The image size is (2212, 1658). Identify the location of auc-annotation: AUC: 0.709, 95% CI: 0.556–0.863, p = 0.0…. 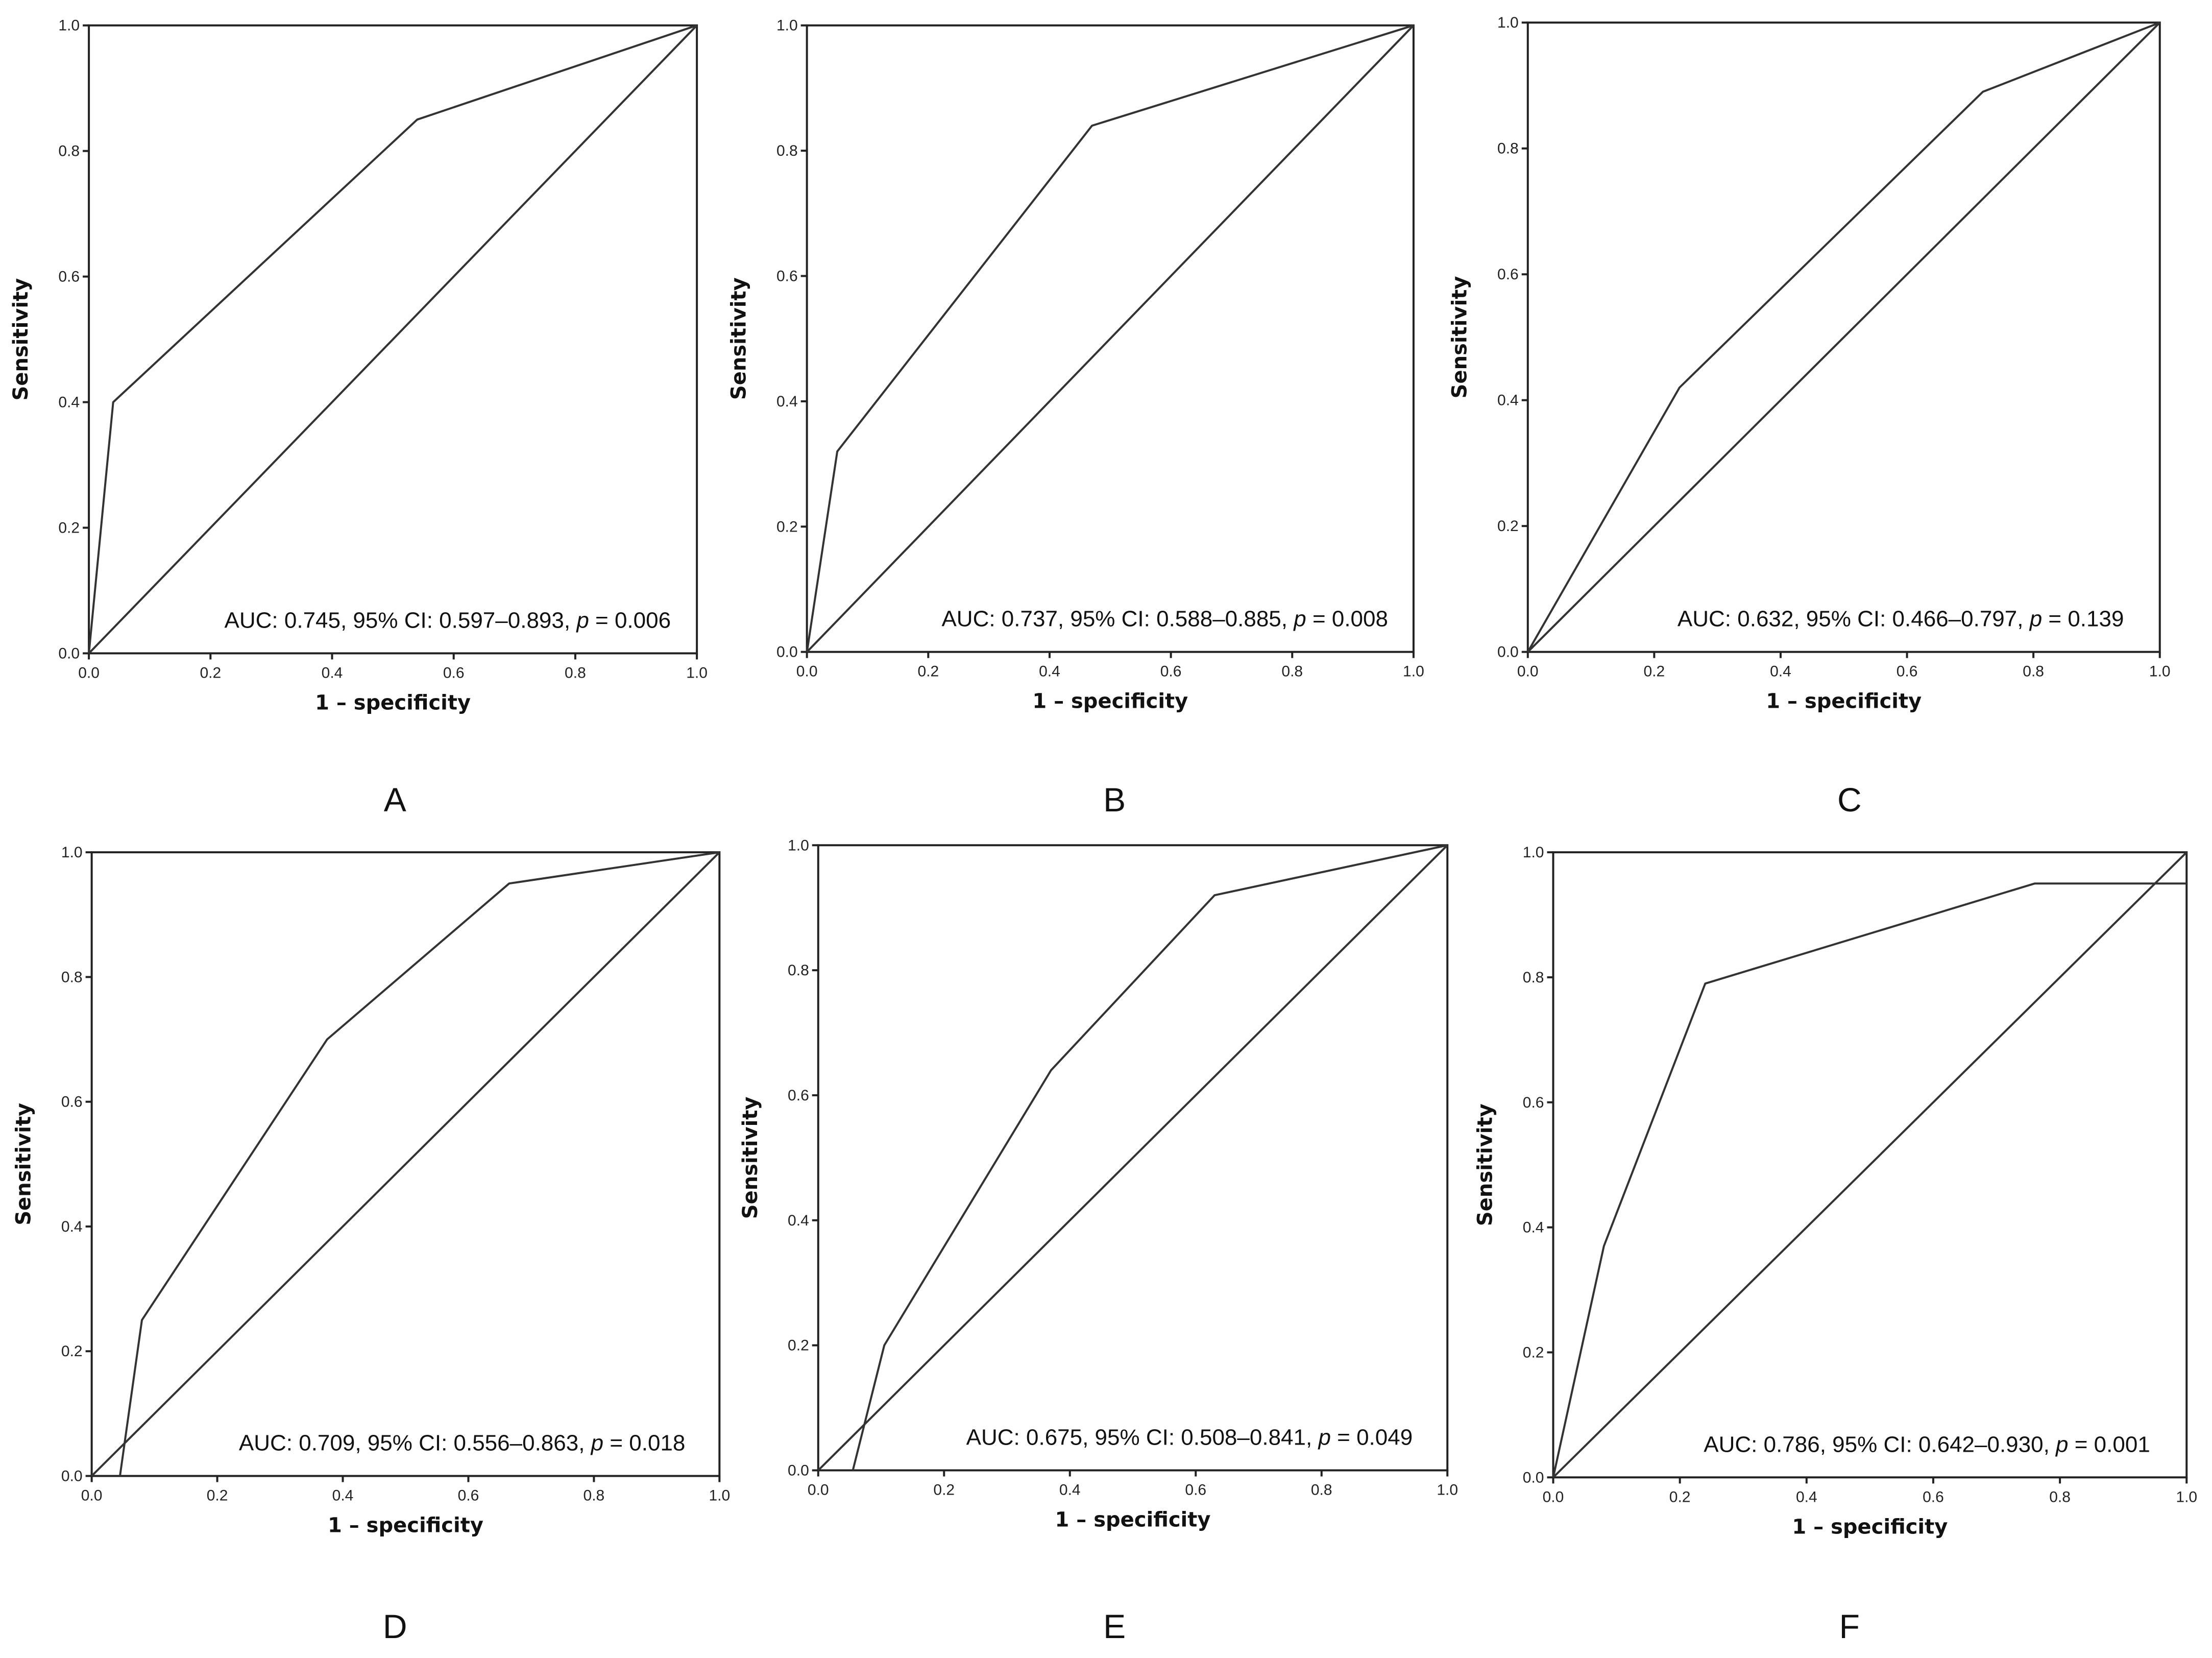
(462, 1443).